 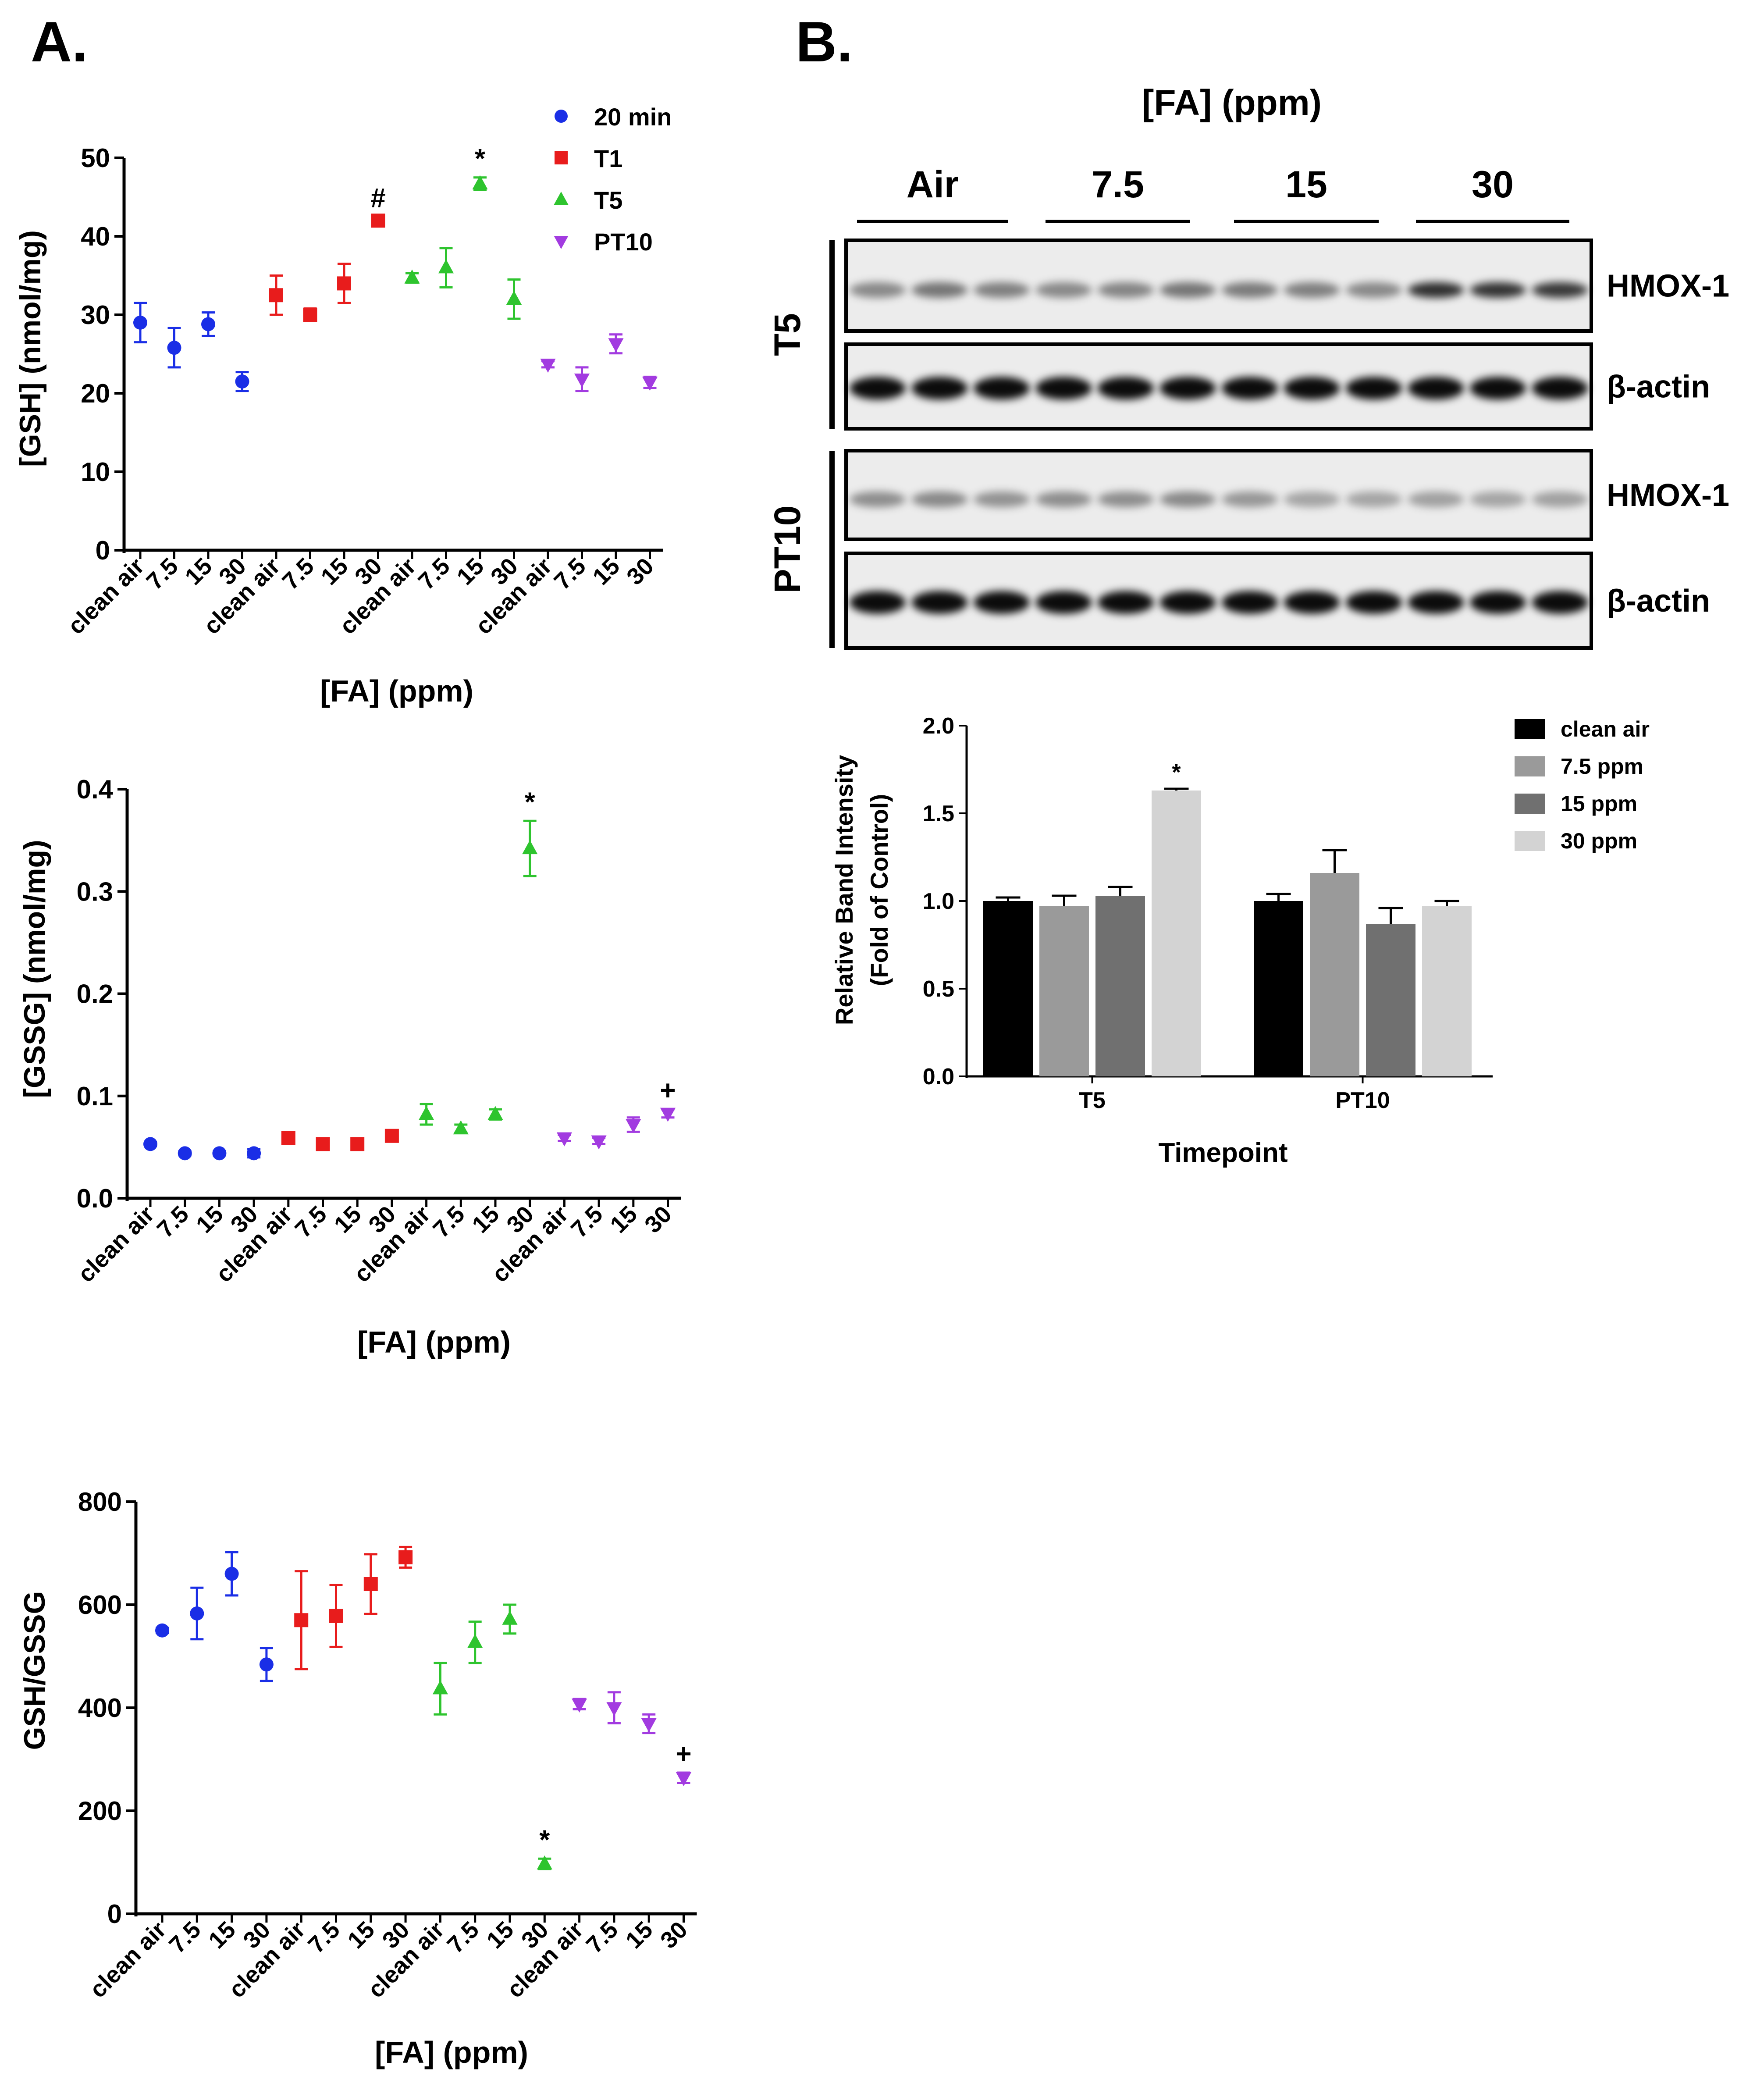 What do you see at coordinates (787, 334) in the screenshot?
I see `timepoint-label: T5` at bounding box center [787, 334].